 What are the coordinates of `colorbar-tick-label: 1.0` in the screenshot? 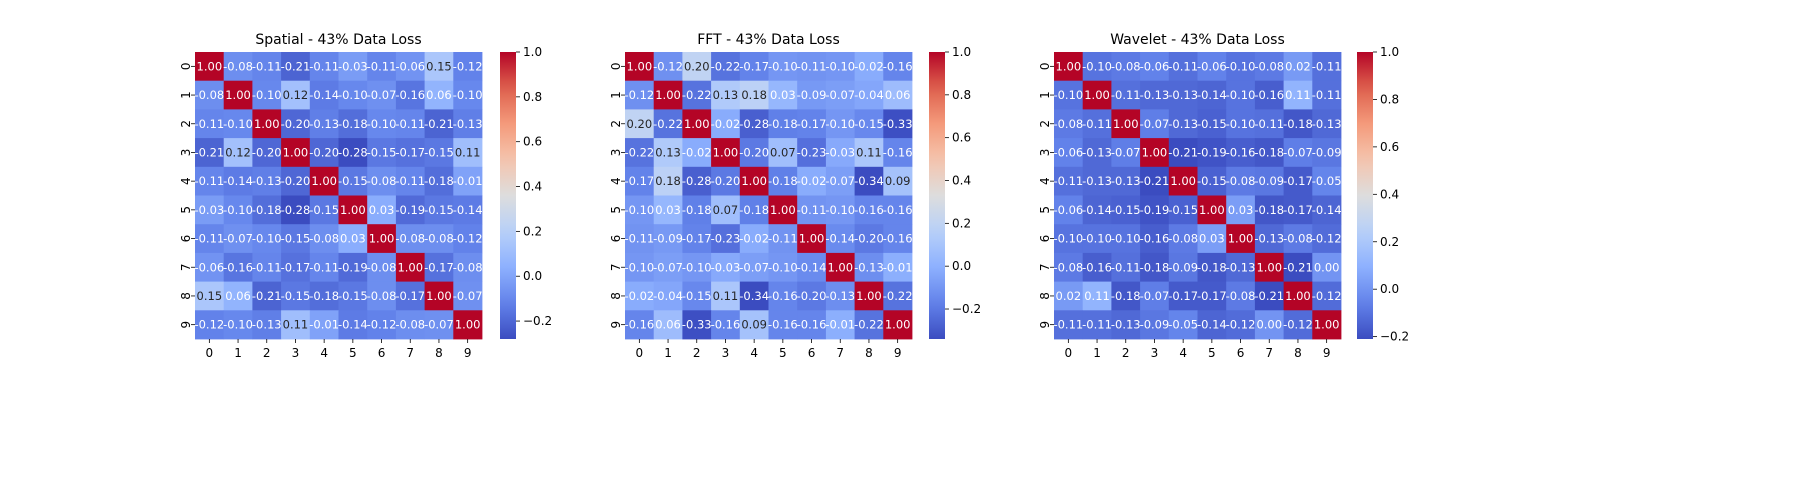 It's located at (1389, 52).